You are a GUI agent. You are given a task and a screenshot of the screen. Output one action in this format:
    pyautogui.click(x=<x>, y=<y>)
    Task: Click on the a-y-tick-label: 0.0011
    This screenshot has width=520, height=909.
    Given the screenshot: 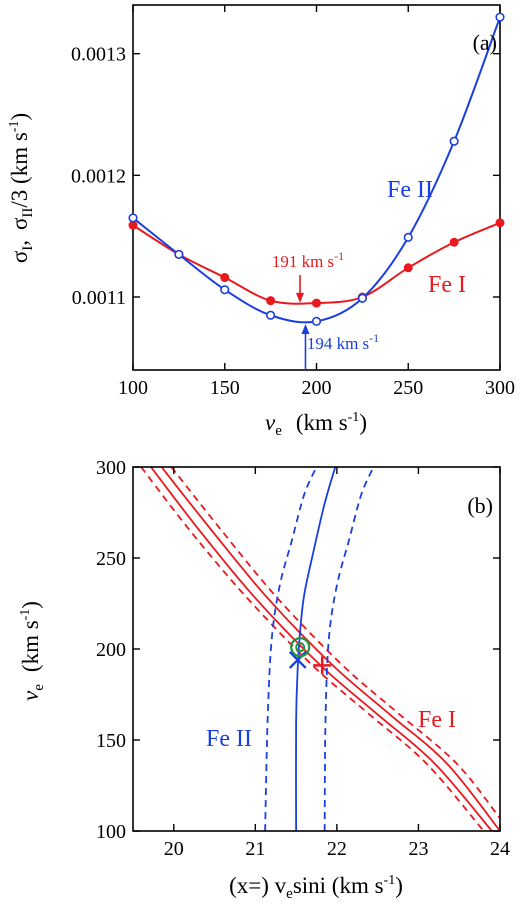 What is the action you would take?
    pyautogui.click(x=99, y=298)
    